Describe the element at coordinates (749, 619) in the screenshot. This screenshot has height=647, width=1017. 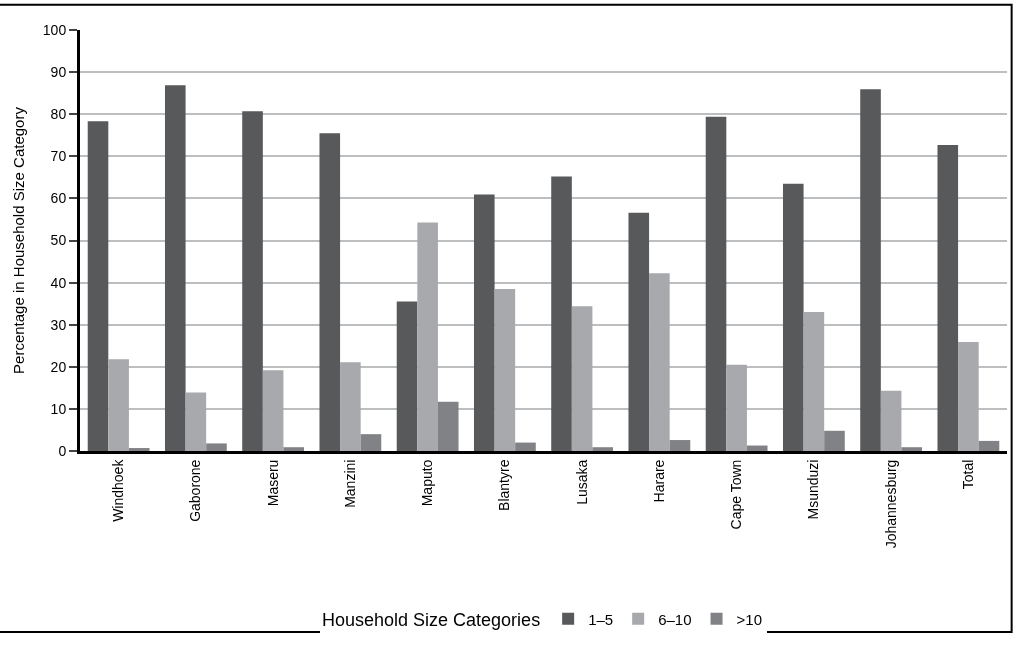
I see `legend-label: >10` at that location.